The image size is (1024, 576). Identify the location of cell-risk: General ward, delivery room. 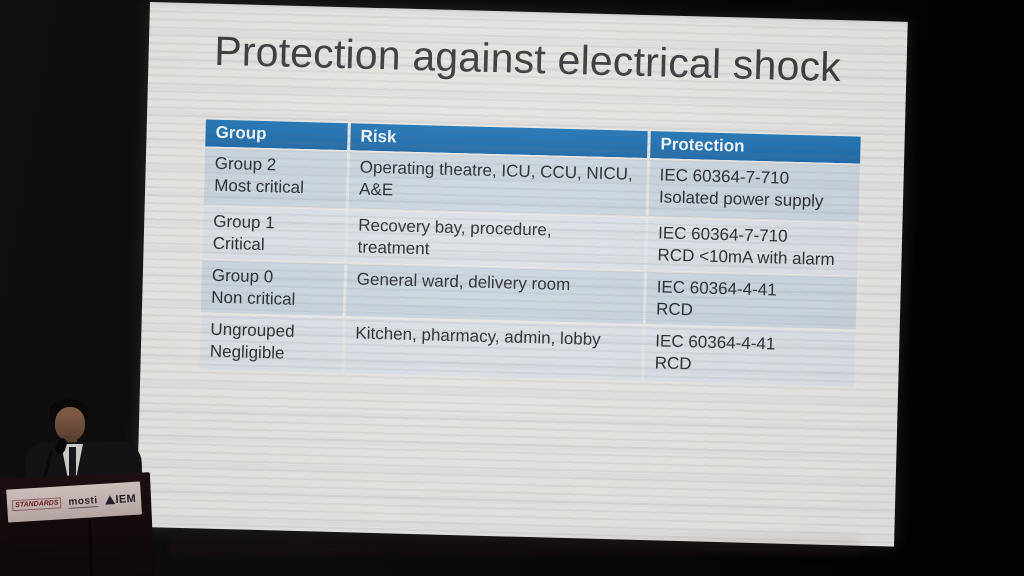
(496, 293).